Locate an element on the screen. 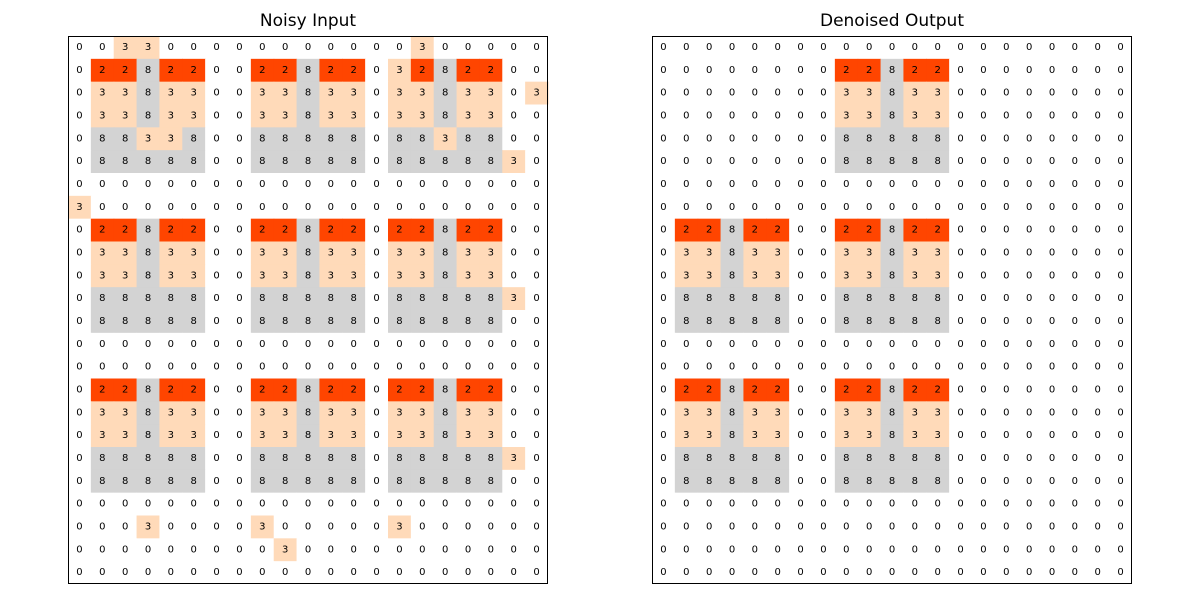  grid-cell-r10-c8: 3 is located at coordinates (262, 276).